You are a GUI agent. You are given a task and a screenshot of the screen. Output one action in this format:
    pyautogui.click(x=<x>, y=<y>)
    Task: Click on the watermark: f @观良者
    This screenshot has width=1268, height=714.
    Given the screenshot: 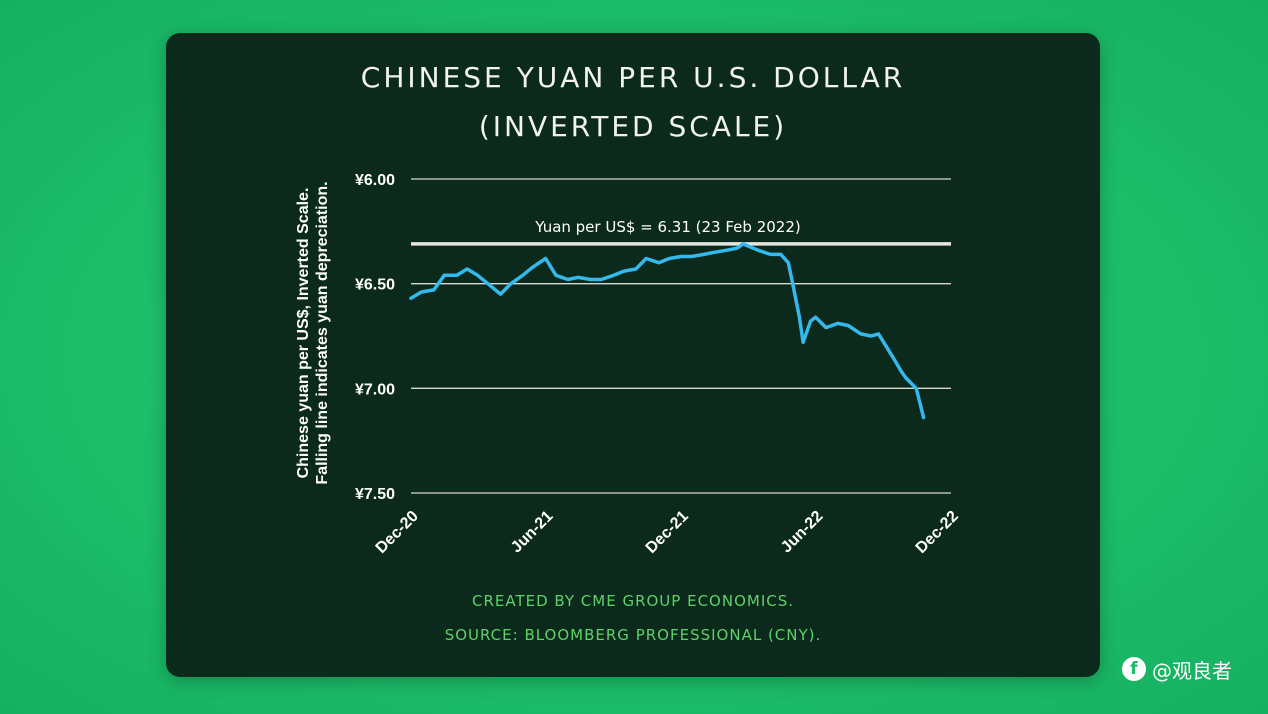 What is the action you would take?
    pyautogui.click(x=1177, y=669)
    